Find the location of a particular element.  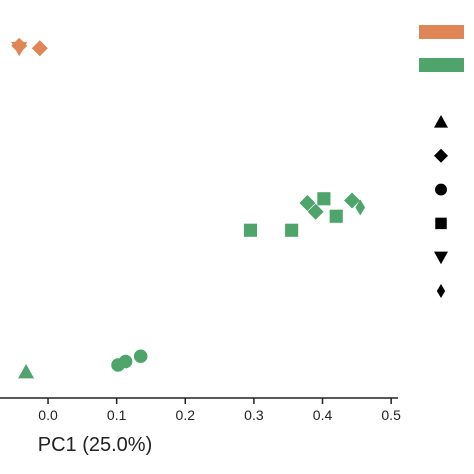

x-axis-ticks: 0.0 0.1 0.2 0.3 0.4 0.5 is located at coordinates (219, 410).